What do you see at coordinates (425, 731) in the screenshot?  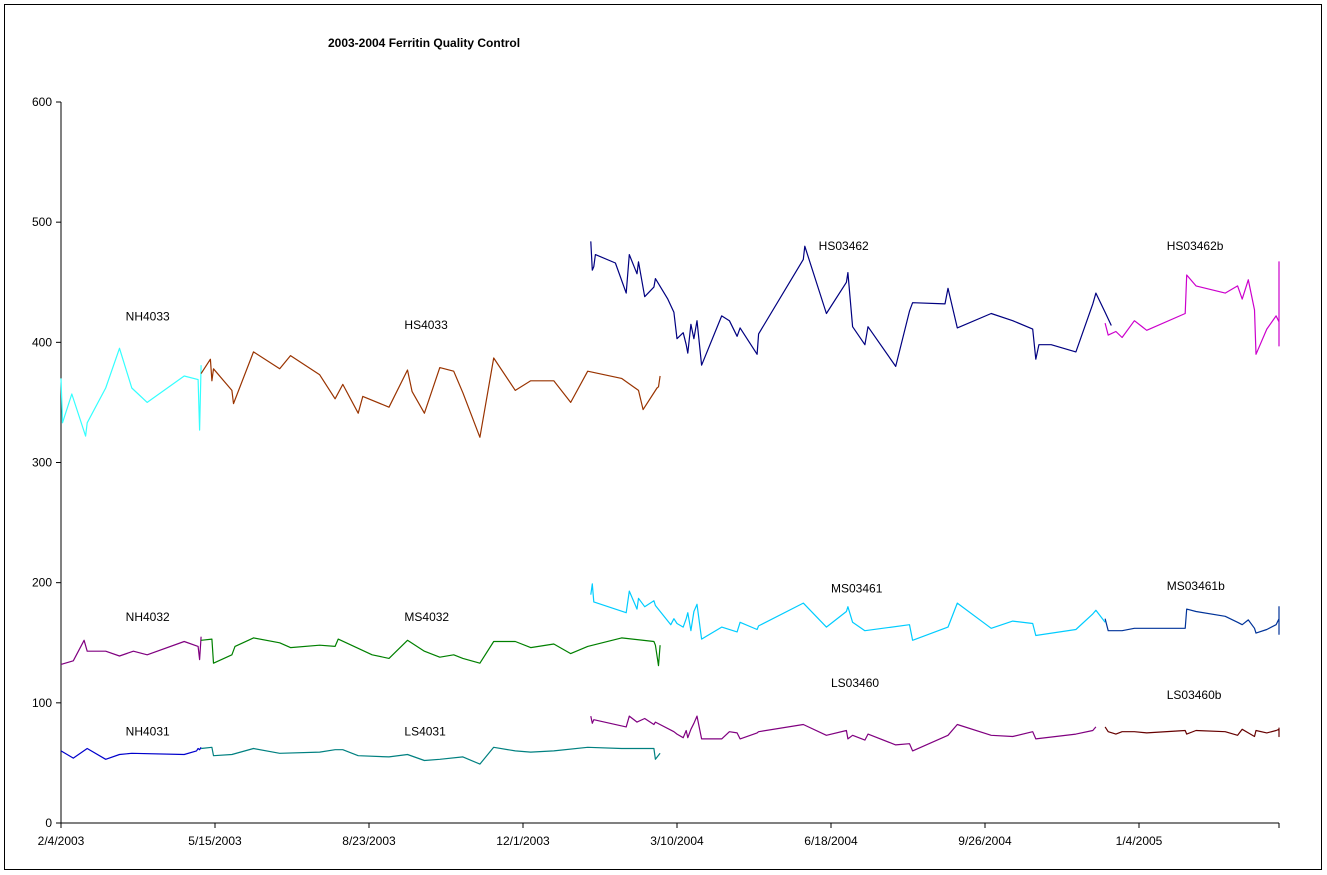 I see `series-label-ls4031: LS4031` at bounding box center [425, 731].